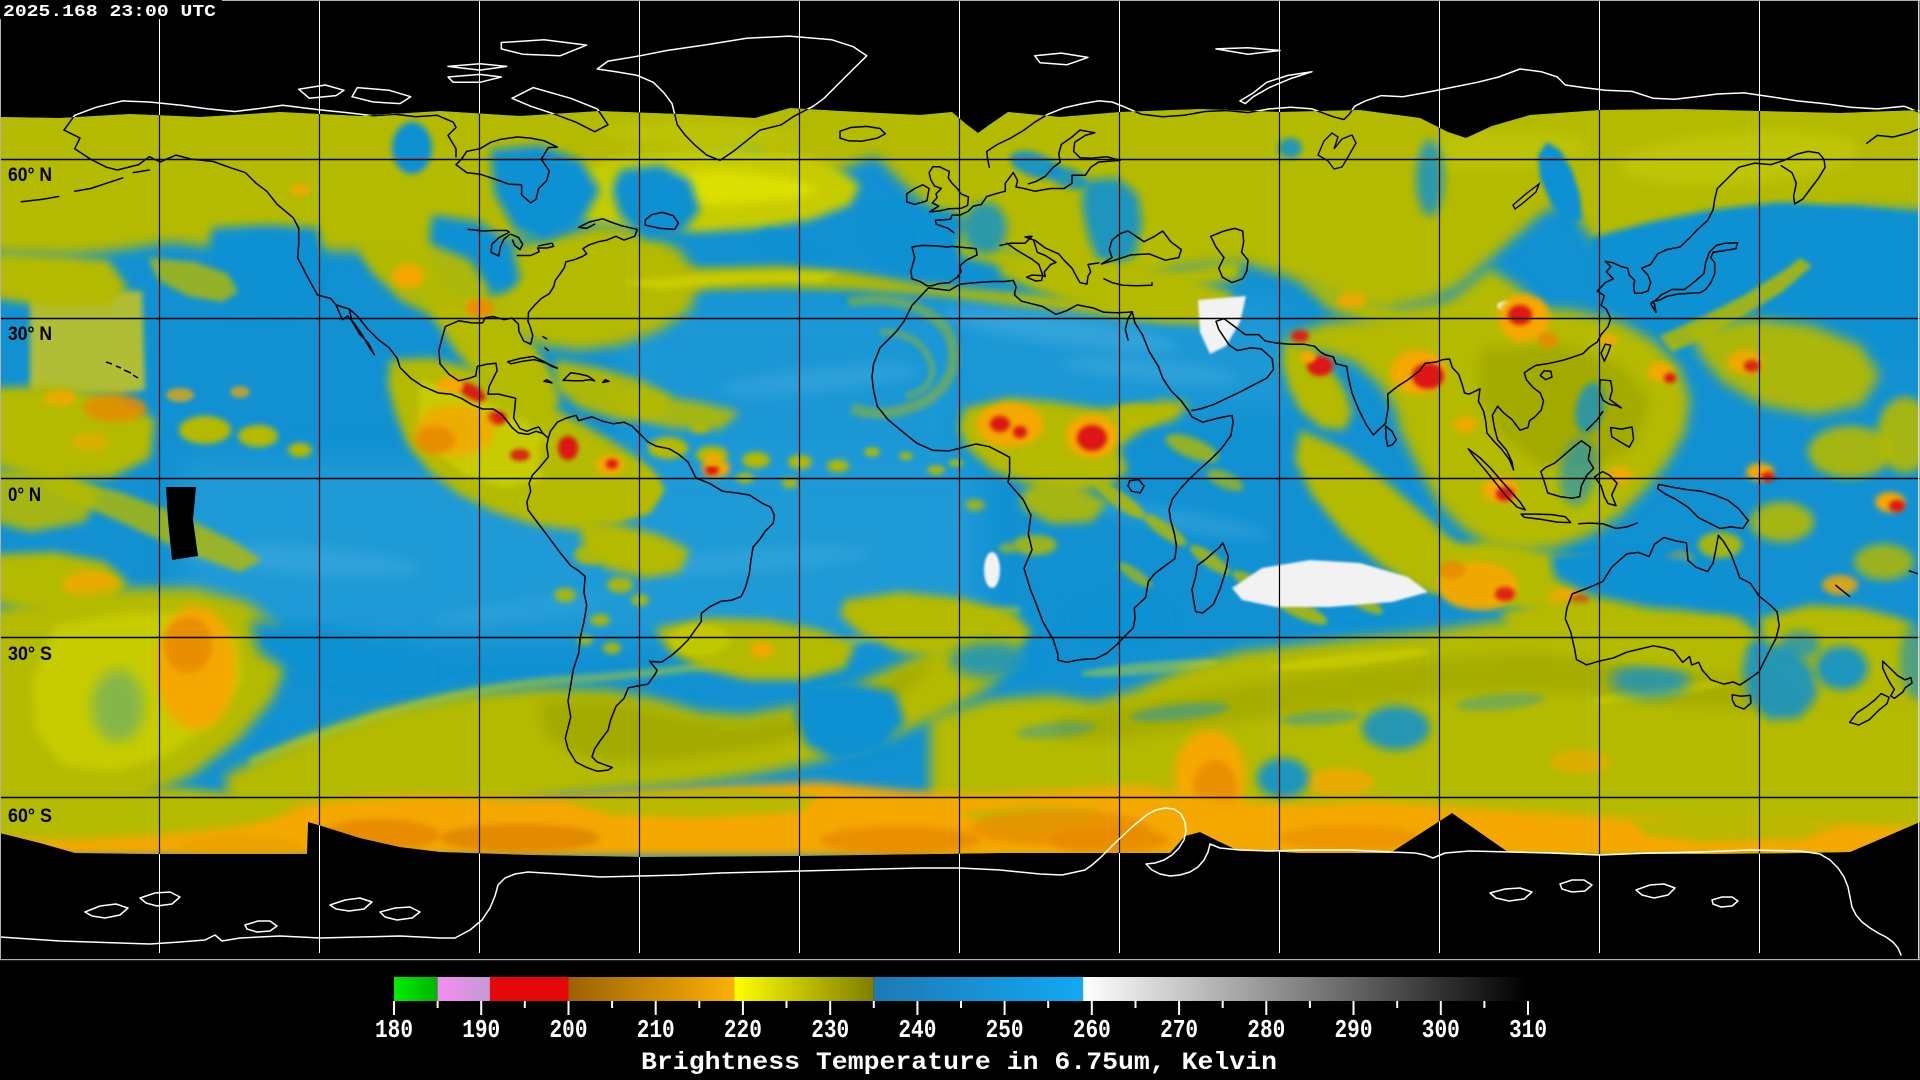  Describe the element at coordinates (1528, 1030) in the screenshot. I see `svg-text: 310` at that location.